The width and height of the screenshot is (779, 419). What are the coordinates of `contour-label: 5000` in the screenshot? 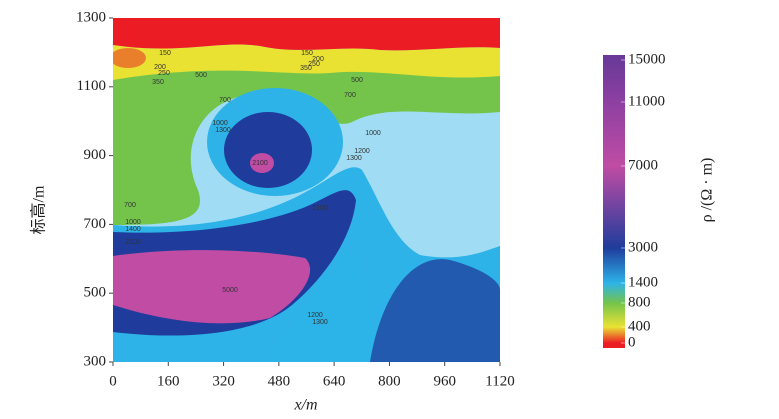 It's located at (230, 290).